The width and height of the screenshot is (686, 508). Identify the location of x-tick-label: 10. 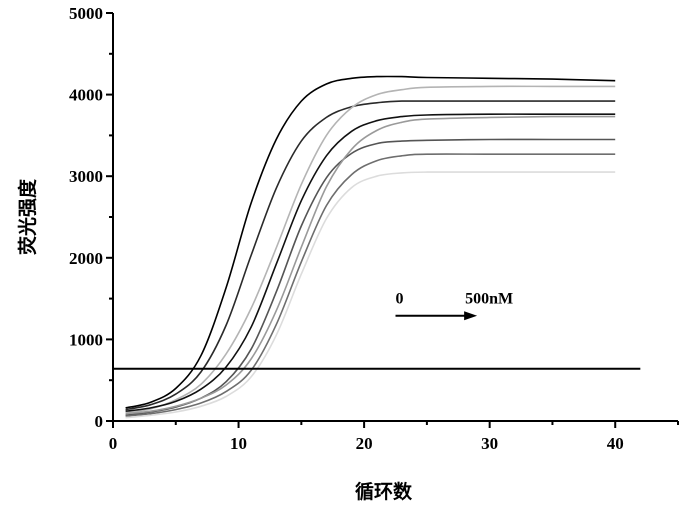
(238, 443).